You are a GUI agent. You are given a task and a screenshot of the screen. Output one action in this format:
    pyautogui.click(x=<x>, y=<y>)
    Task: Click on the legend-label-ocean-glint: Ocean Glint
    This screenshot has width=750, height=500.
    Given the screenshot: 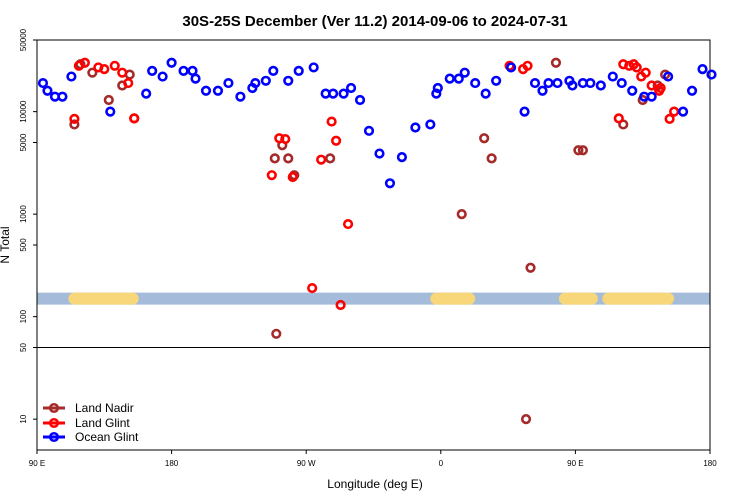 What is the action you would take?
    pyautogui.click(x=107, y=437)
    